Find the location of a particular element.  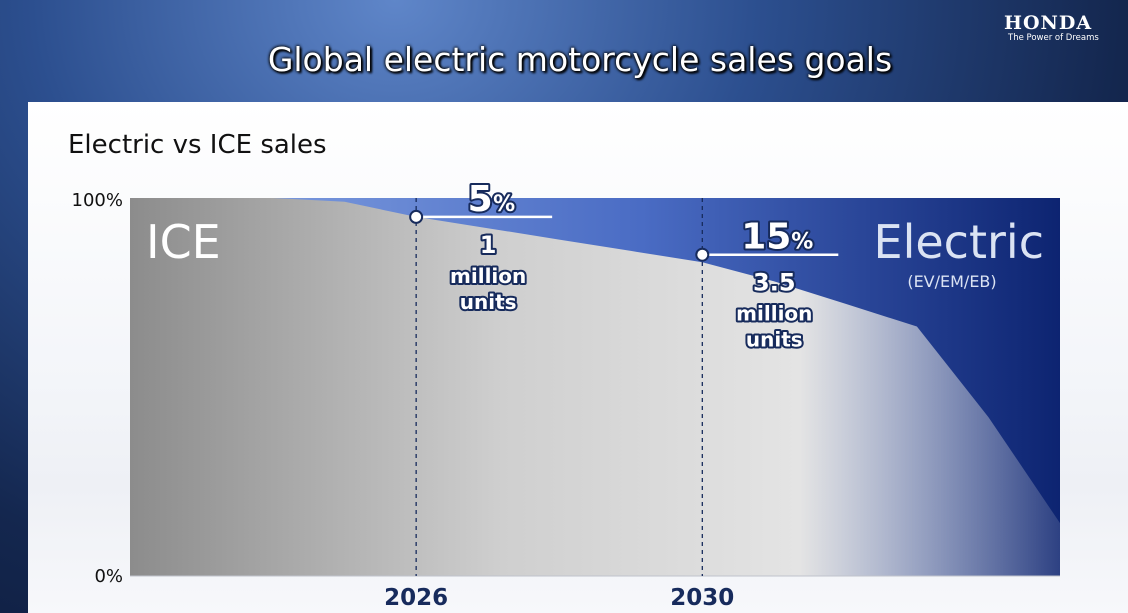

y-tick-label: 0% is located at coordinates (108, 576).